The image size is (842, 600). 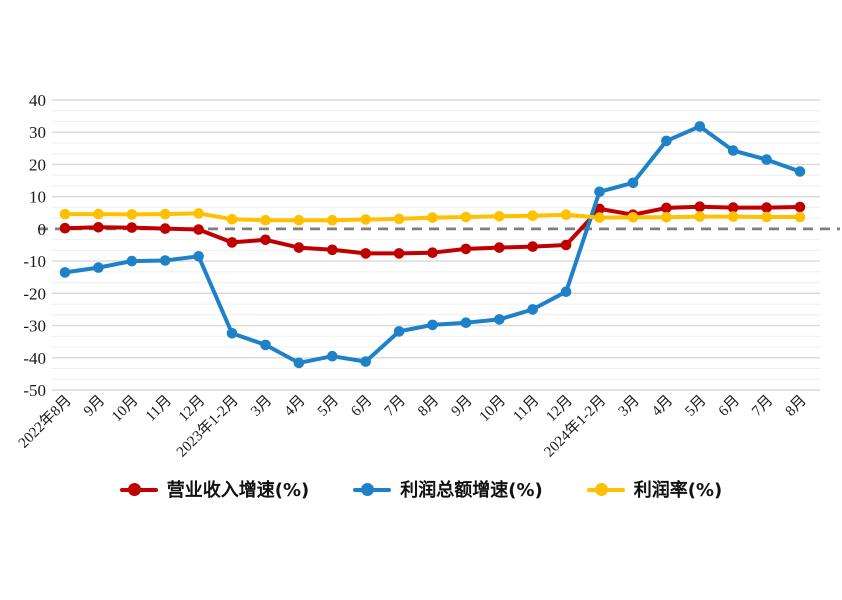 I want to click on legend-marker-revenue-growth-icon, so click(x=138, y=489).